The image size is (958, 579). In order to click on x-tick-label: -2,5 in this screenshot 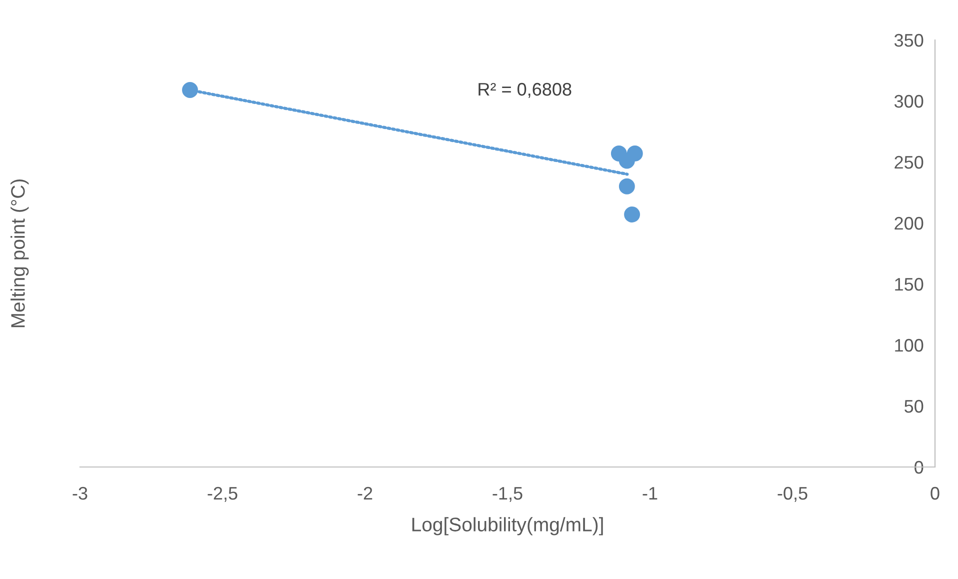, I will do `click(223, 494)`.